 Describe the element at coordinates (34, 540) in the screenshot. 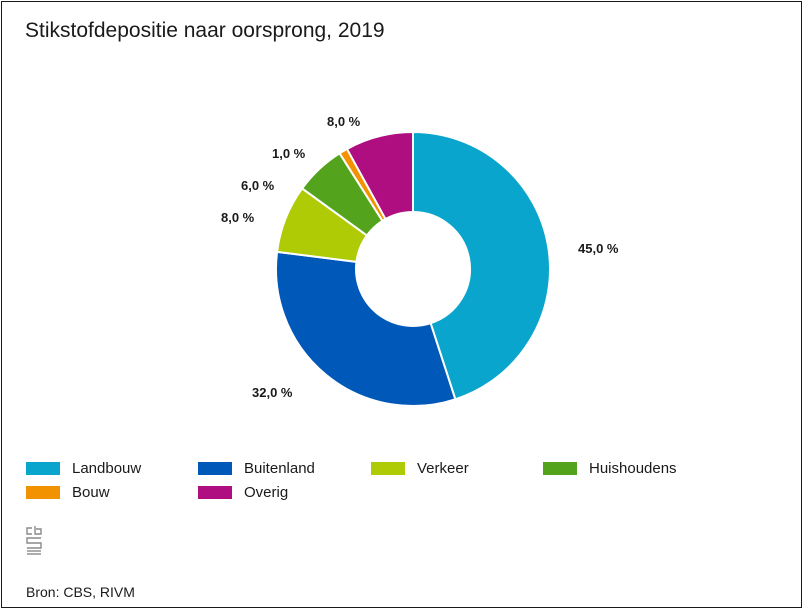

I see `cbs-logo-icon` at that location.